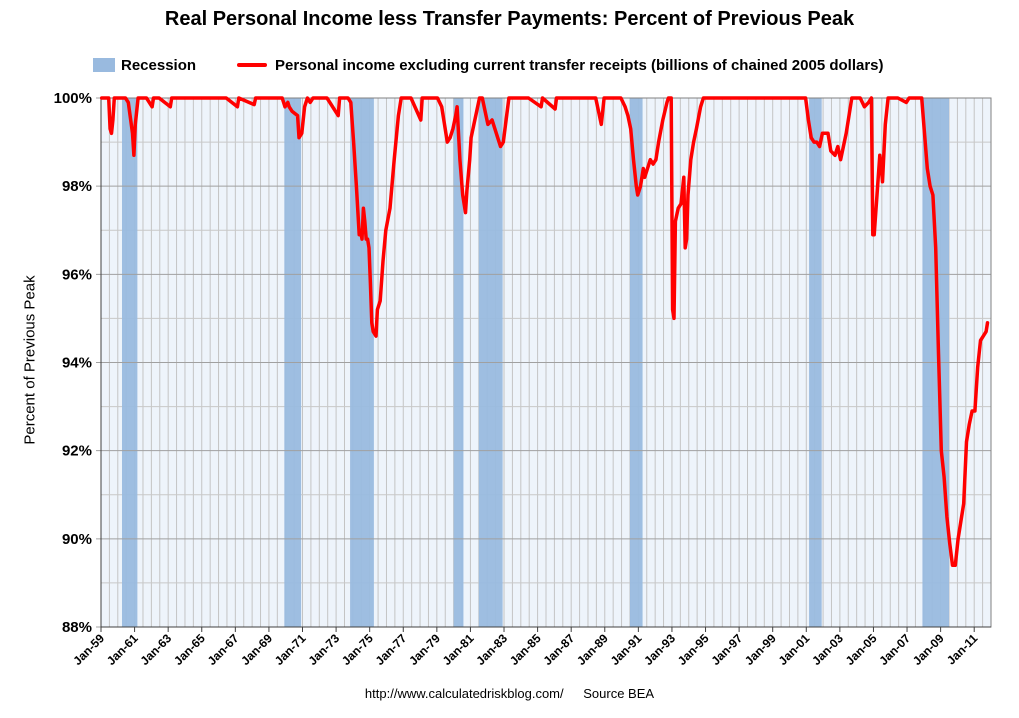 This screenshot has height=718, width=1019. I want to click on x-tick-label: Jan-03, so click(827, 649).